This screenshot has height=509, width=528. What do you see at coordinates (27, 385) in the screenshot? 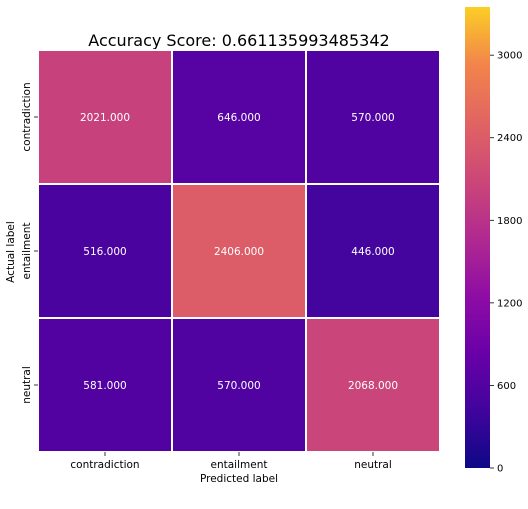
I see `y-tick-label: neutral` at bounding box center [27, 385].